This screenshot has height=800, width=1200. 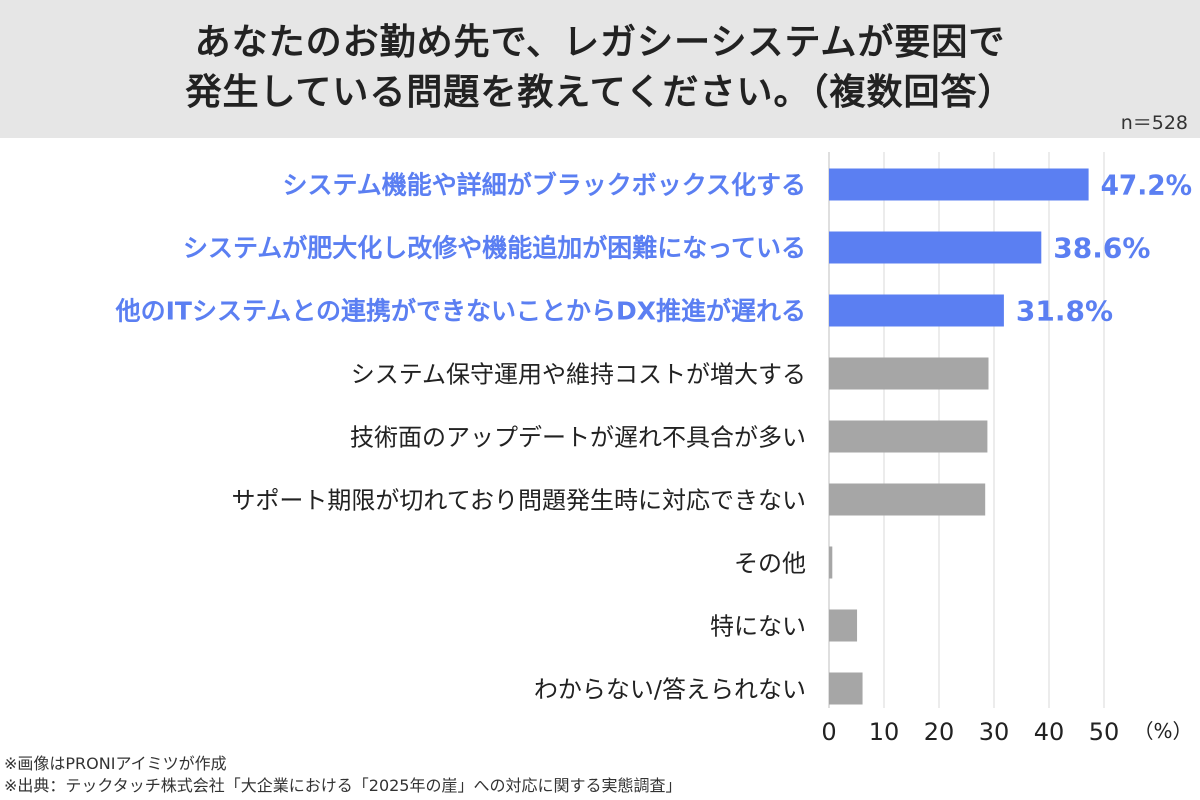 What do you see at coordinates (578, 438) in the screenshot?
I see `category-label: 技術面のアップデートが遅れ不具合が多い` at bounding box center [578, 438].